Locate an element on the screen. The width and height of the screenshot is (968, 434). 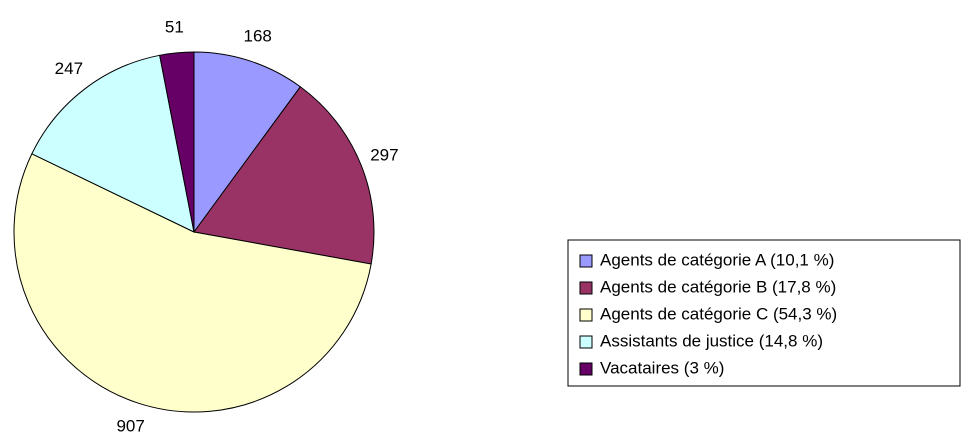
data-label: 51 is located at coordinates (174, 26).